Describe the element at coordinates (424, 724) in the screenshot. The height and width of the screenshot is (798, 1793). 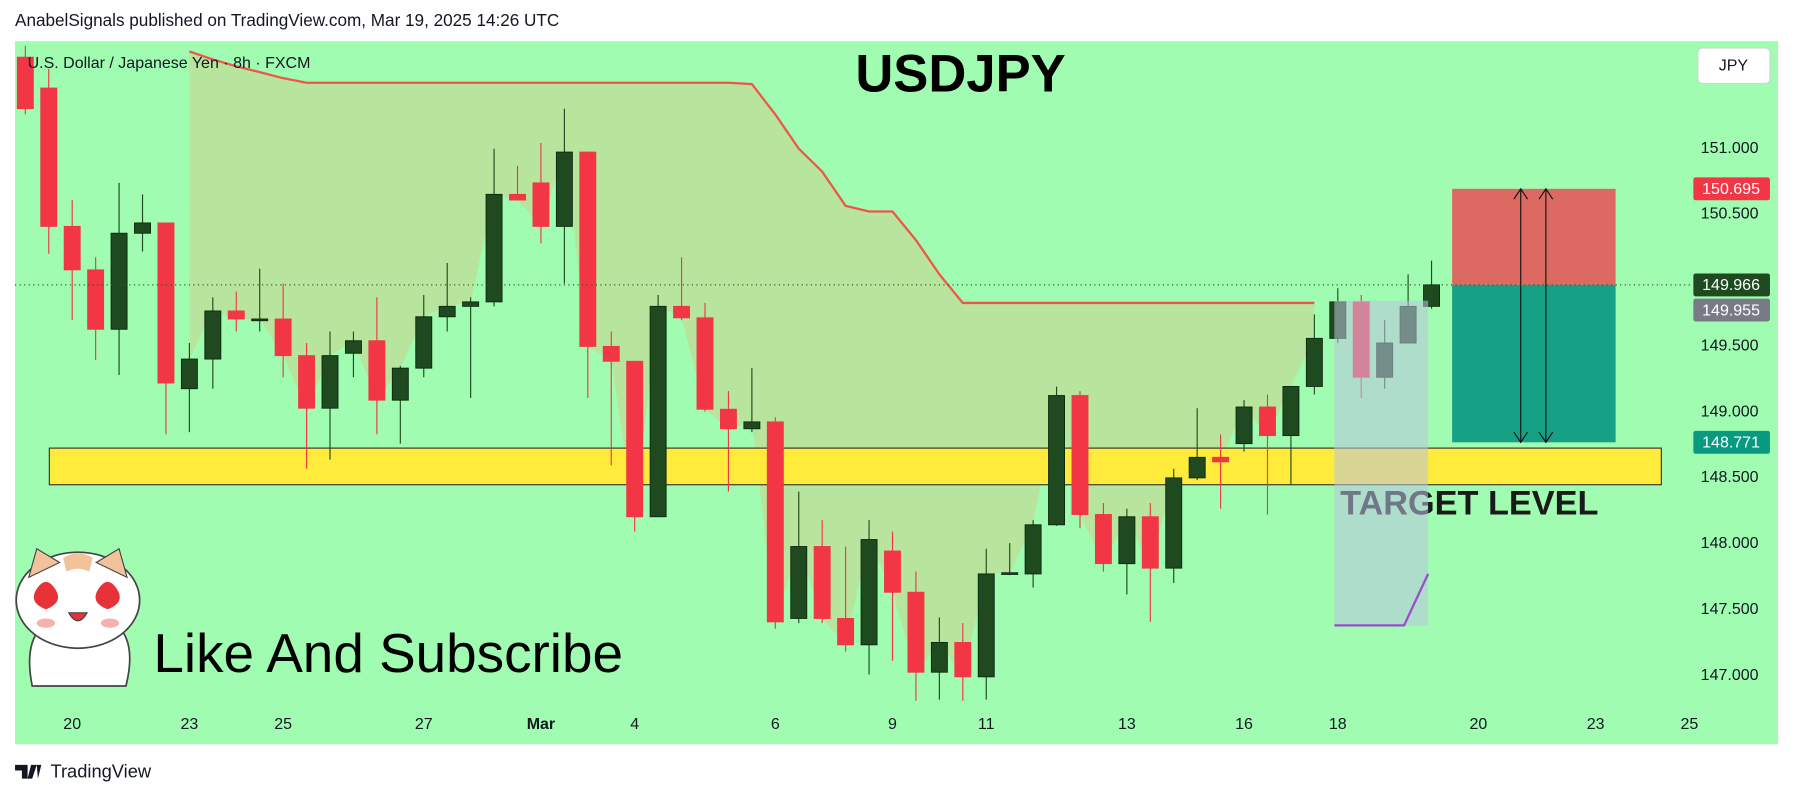
I see `x-tick-label: 27` at that location.